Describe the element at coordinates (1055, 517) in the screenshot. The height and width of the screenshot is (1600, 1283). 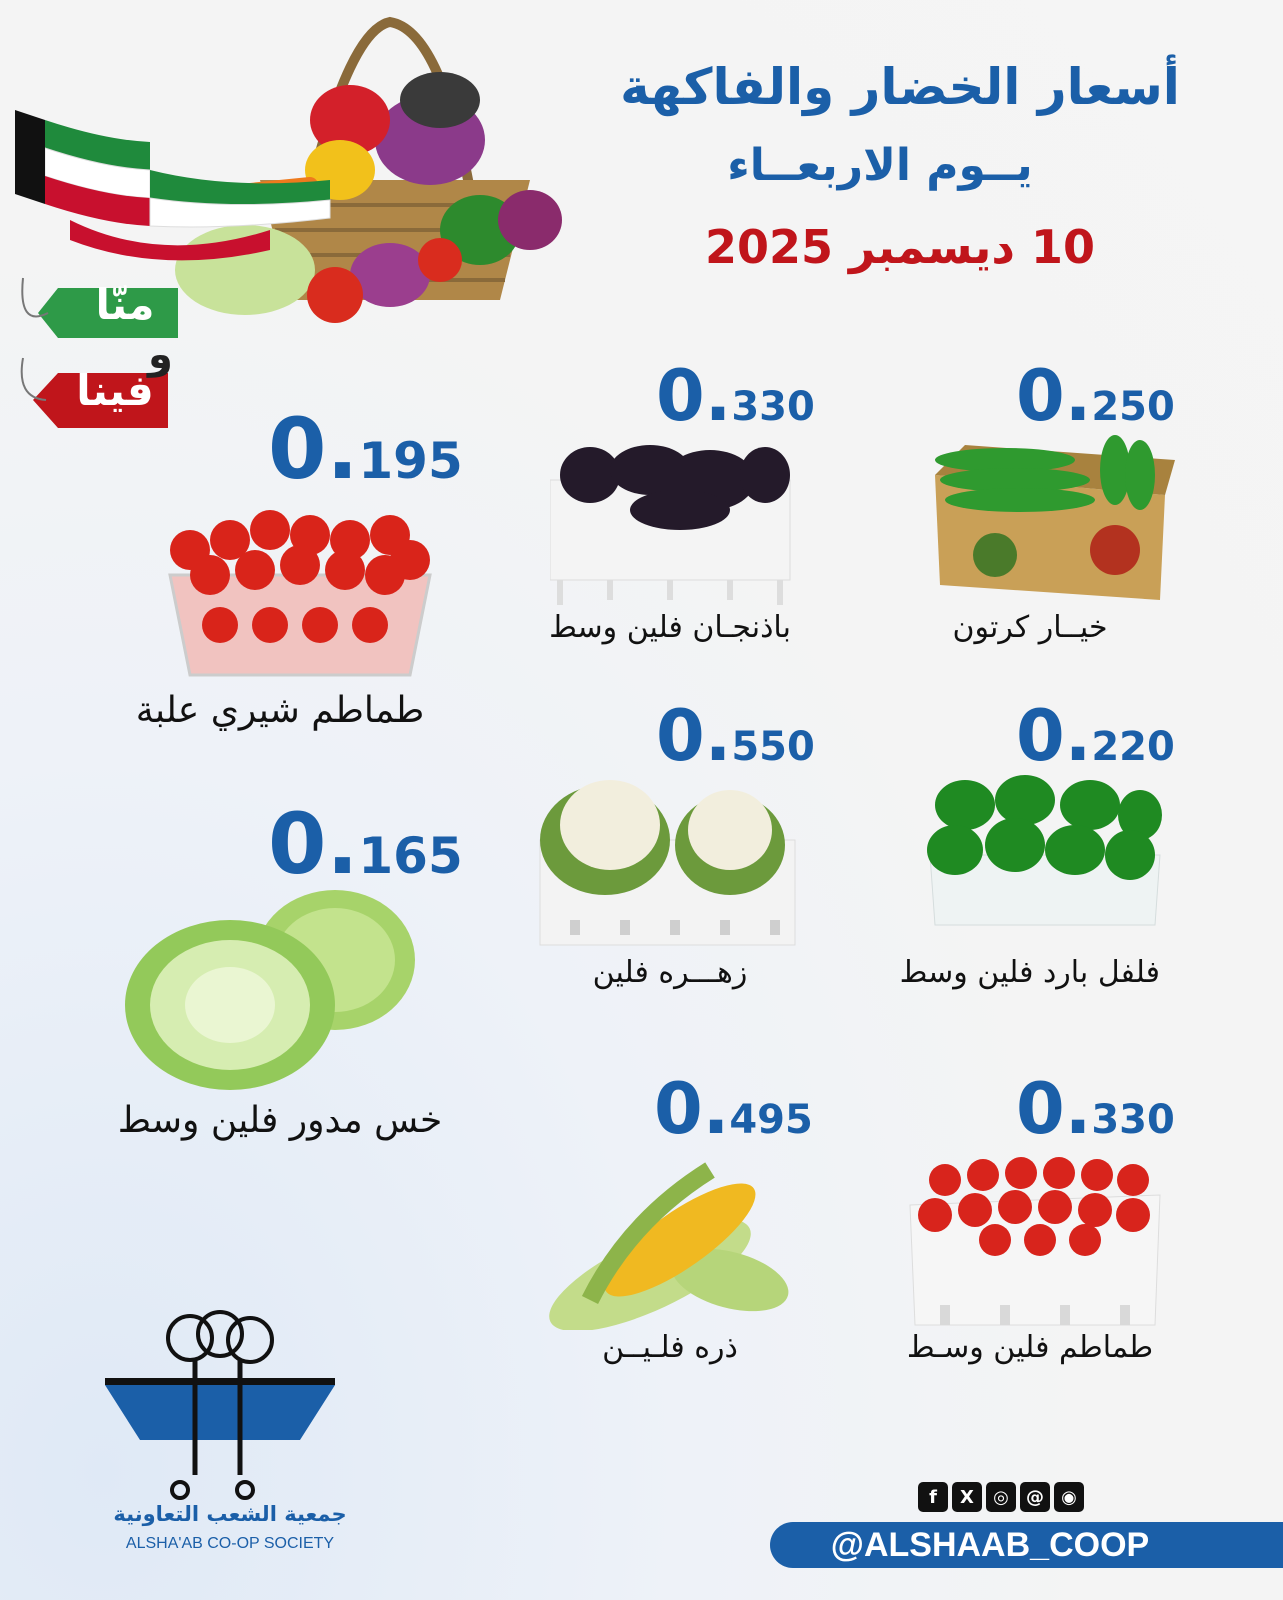
I see `cucumber-box-image` at that location.